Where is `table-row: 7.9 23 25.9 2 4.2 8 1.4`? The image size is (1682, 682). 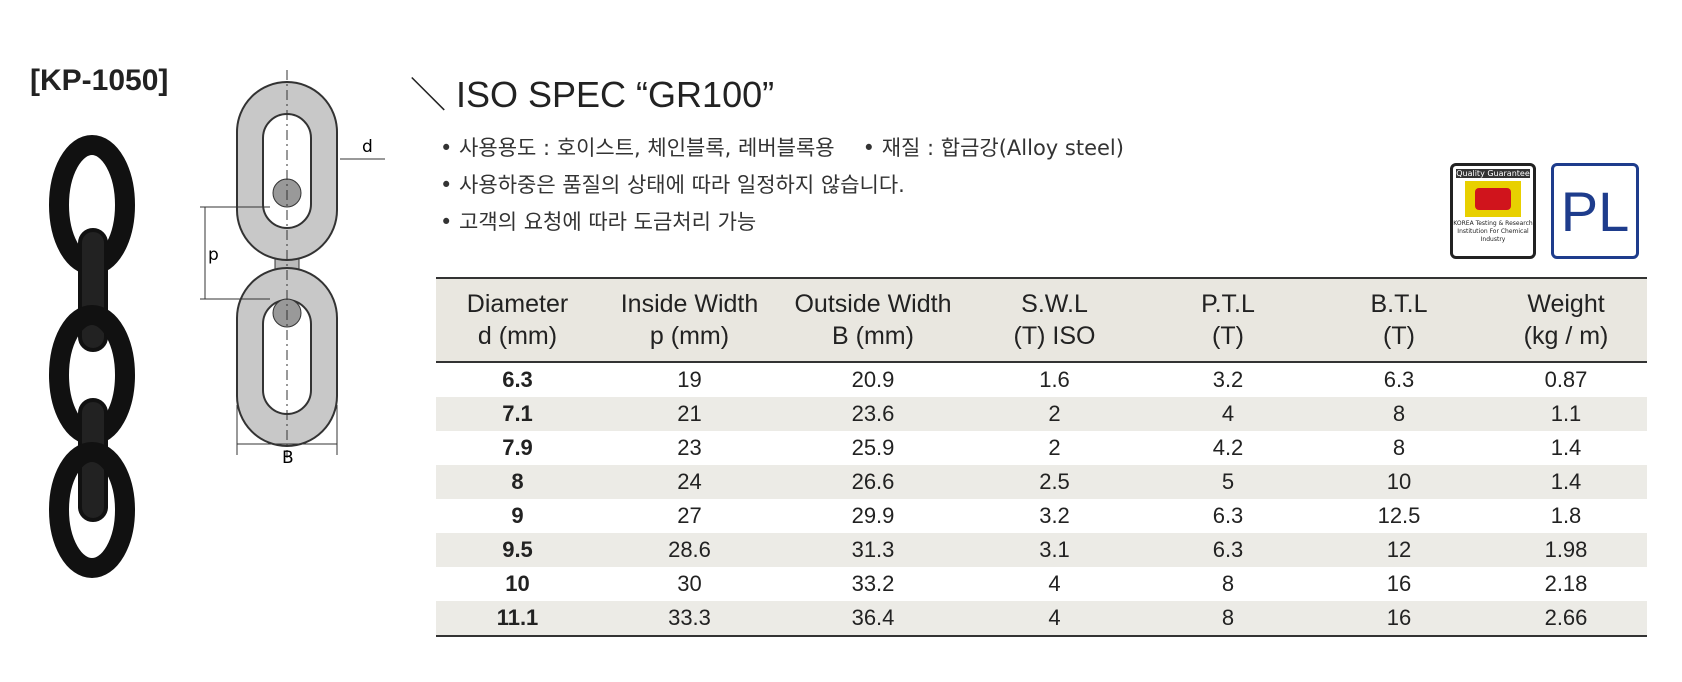 table-row: 7.9 23 25.9 2 4.2 8 1.4 is located at coordinates (1041, 448).